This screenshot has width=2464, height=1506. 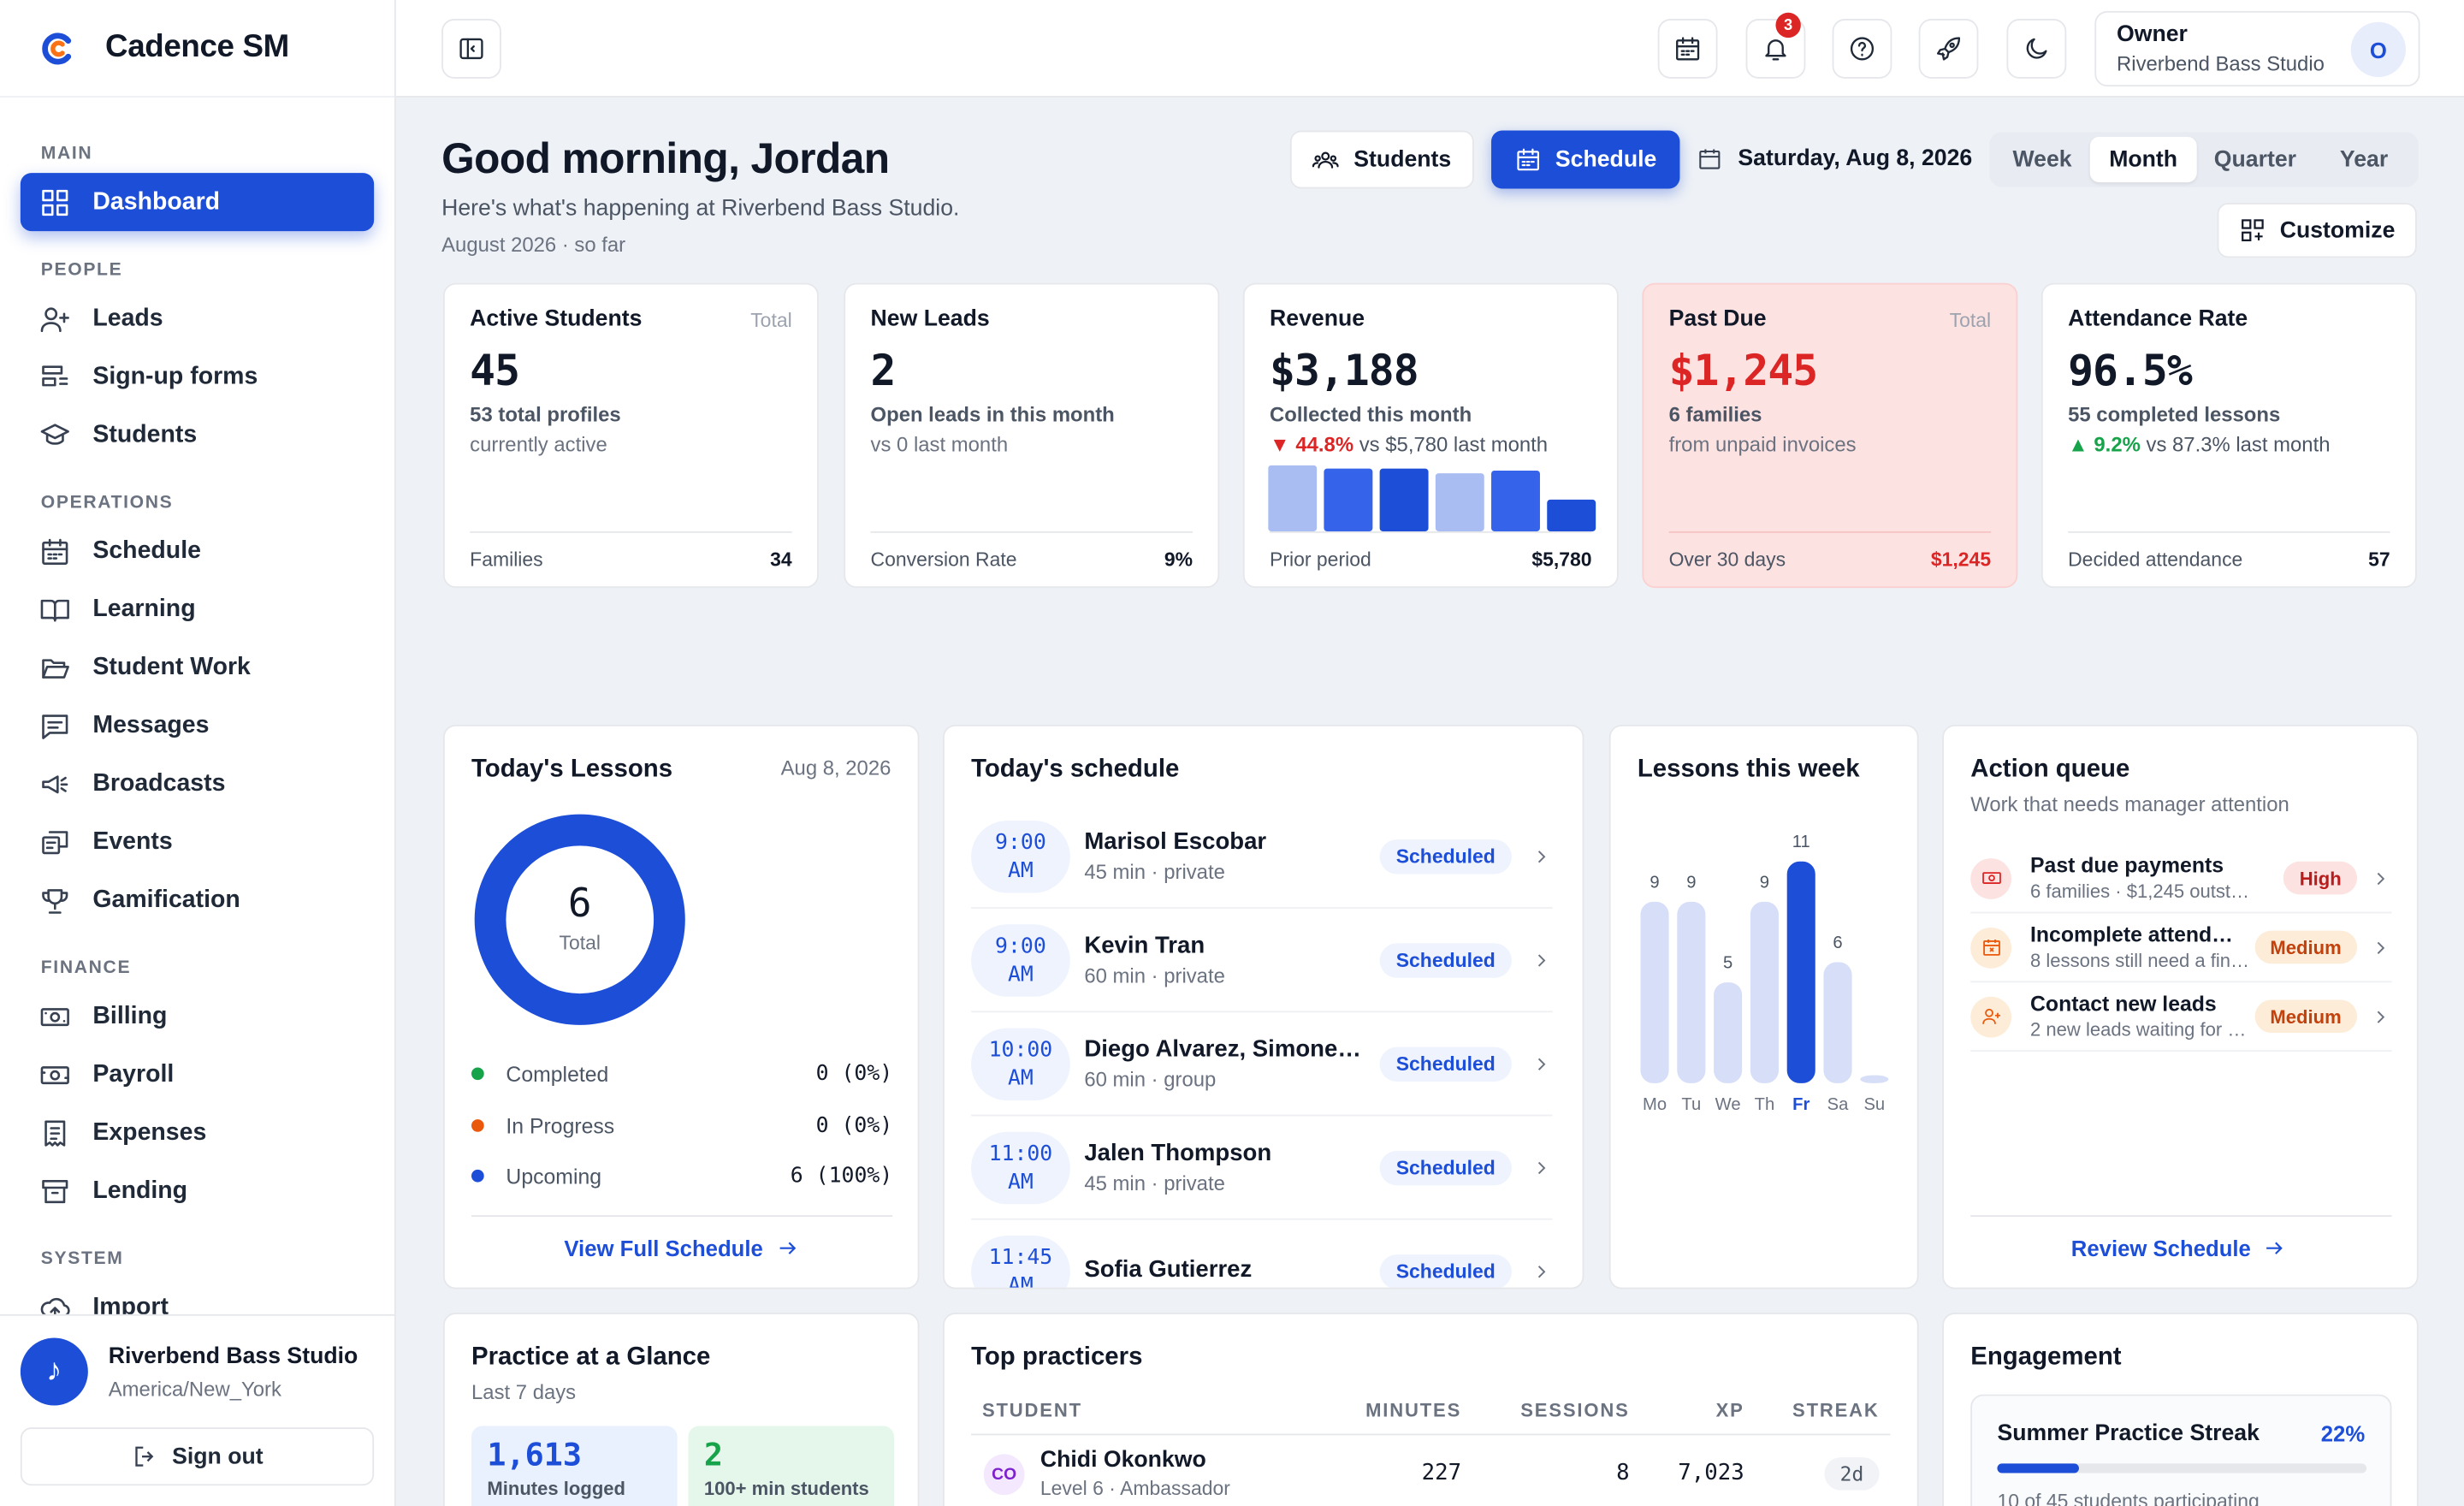 I want to click on bar-value-label: 5, so click(x=1727, y=964).